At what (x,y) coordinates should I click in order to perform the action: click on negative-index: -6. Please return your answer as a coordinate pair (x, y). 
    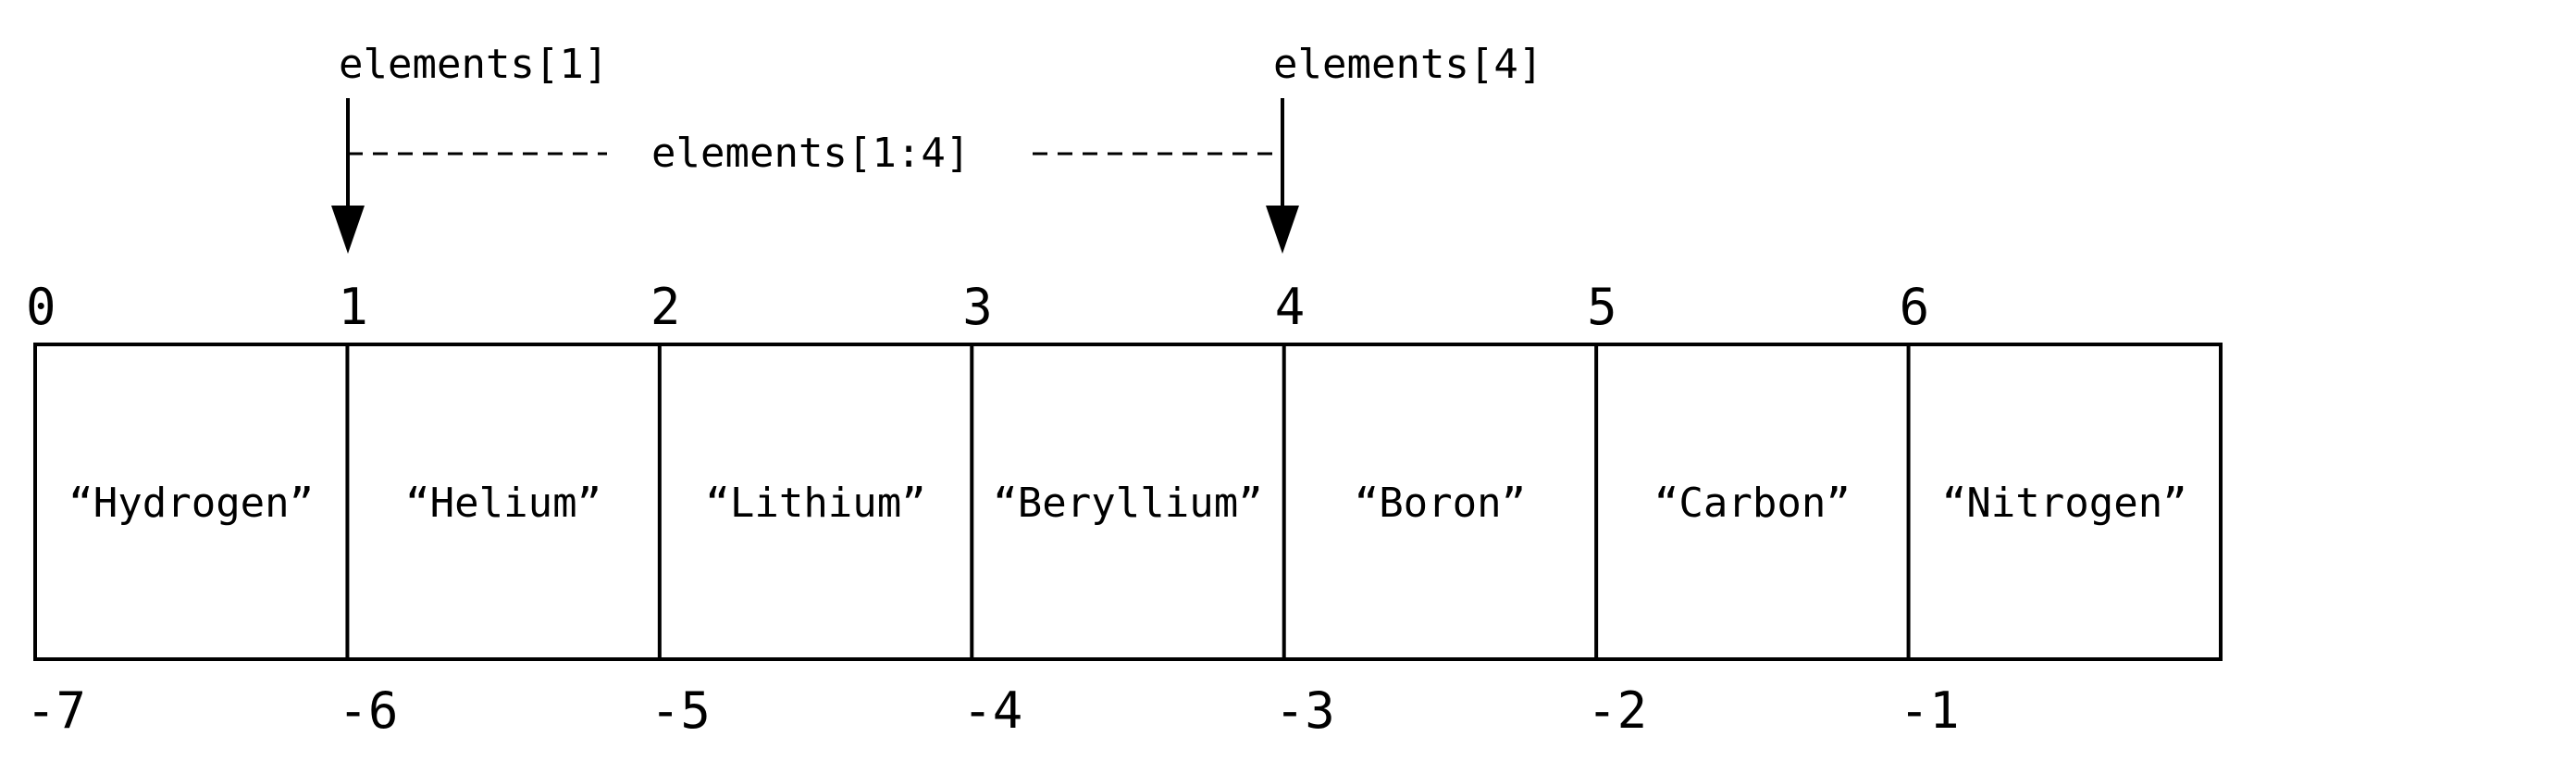
    Looking at the image, I should click on (368, 710).